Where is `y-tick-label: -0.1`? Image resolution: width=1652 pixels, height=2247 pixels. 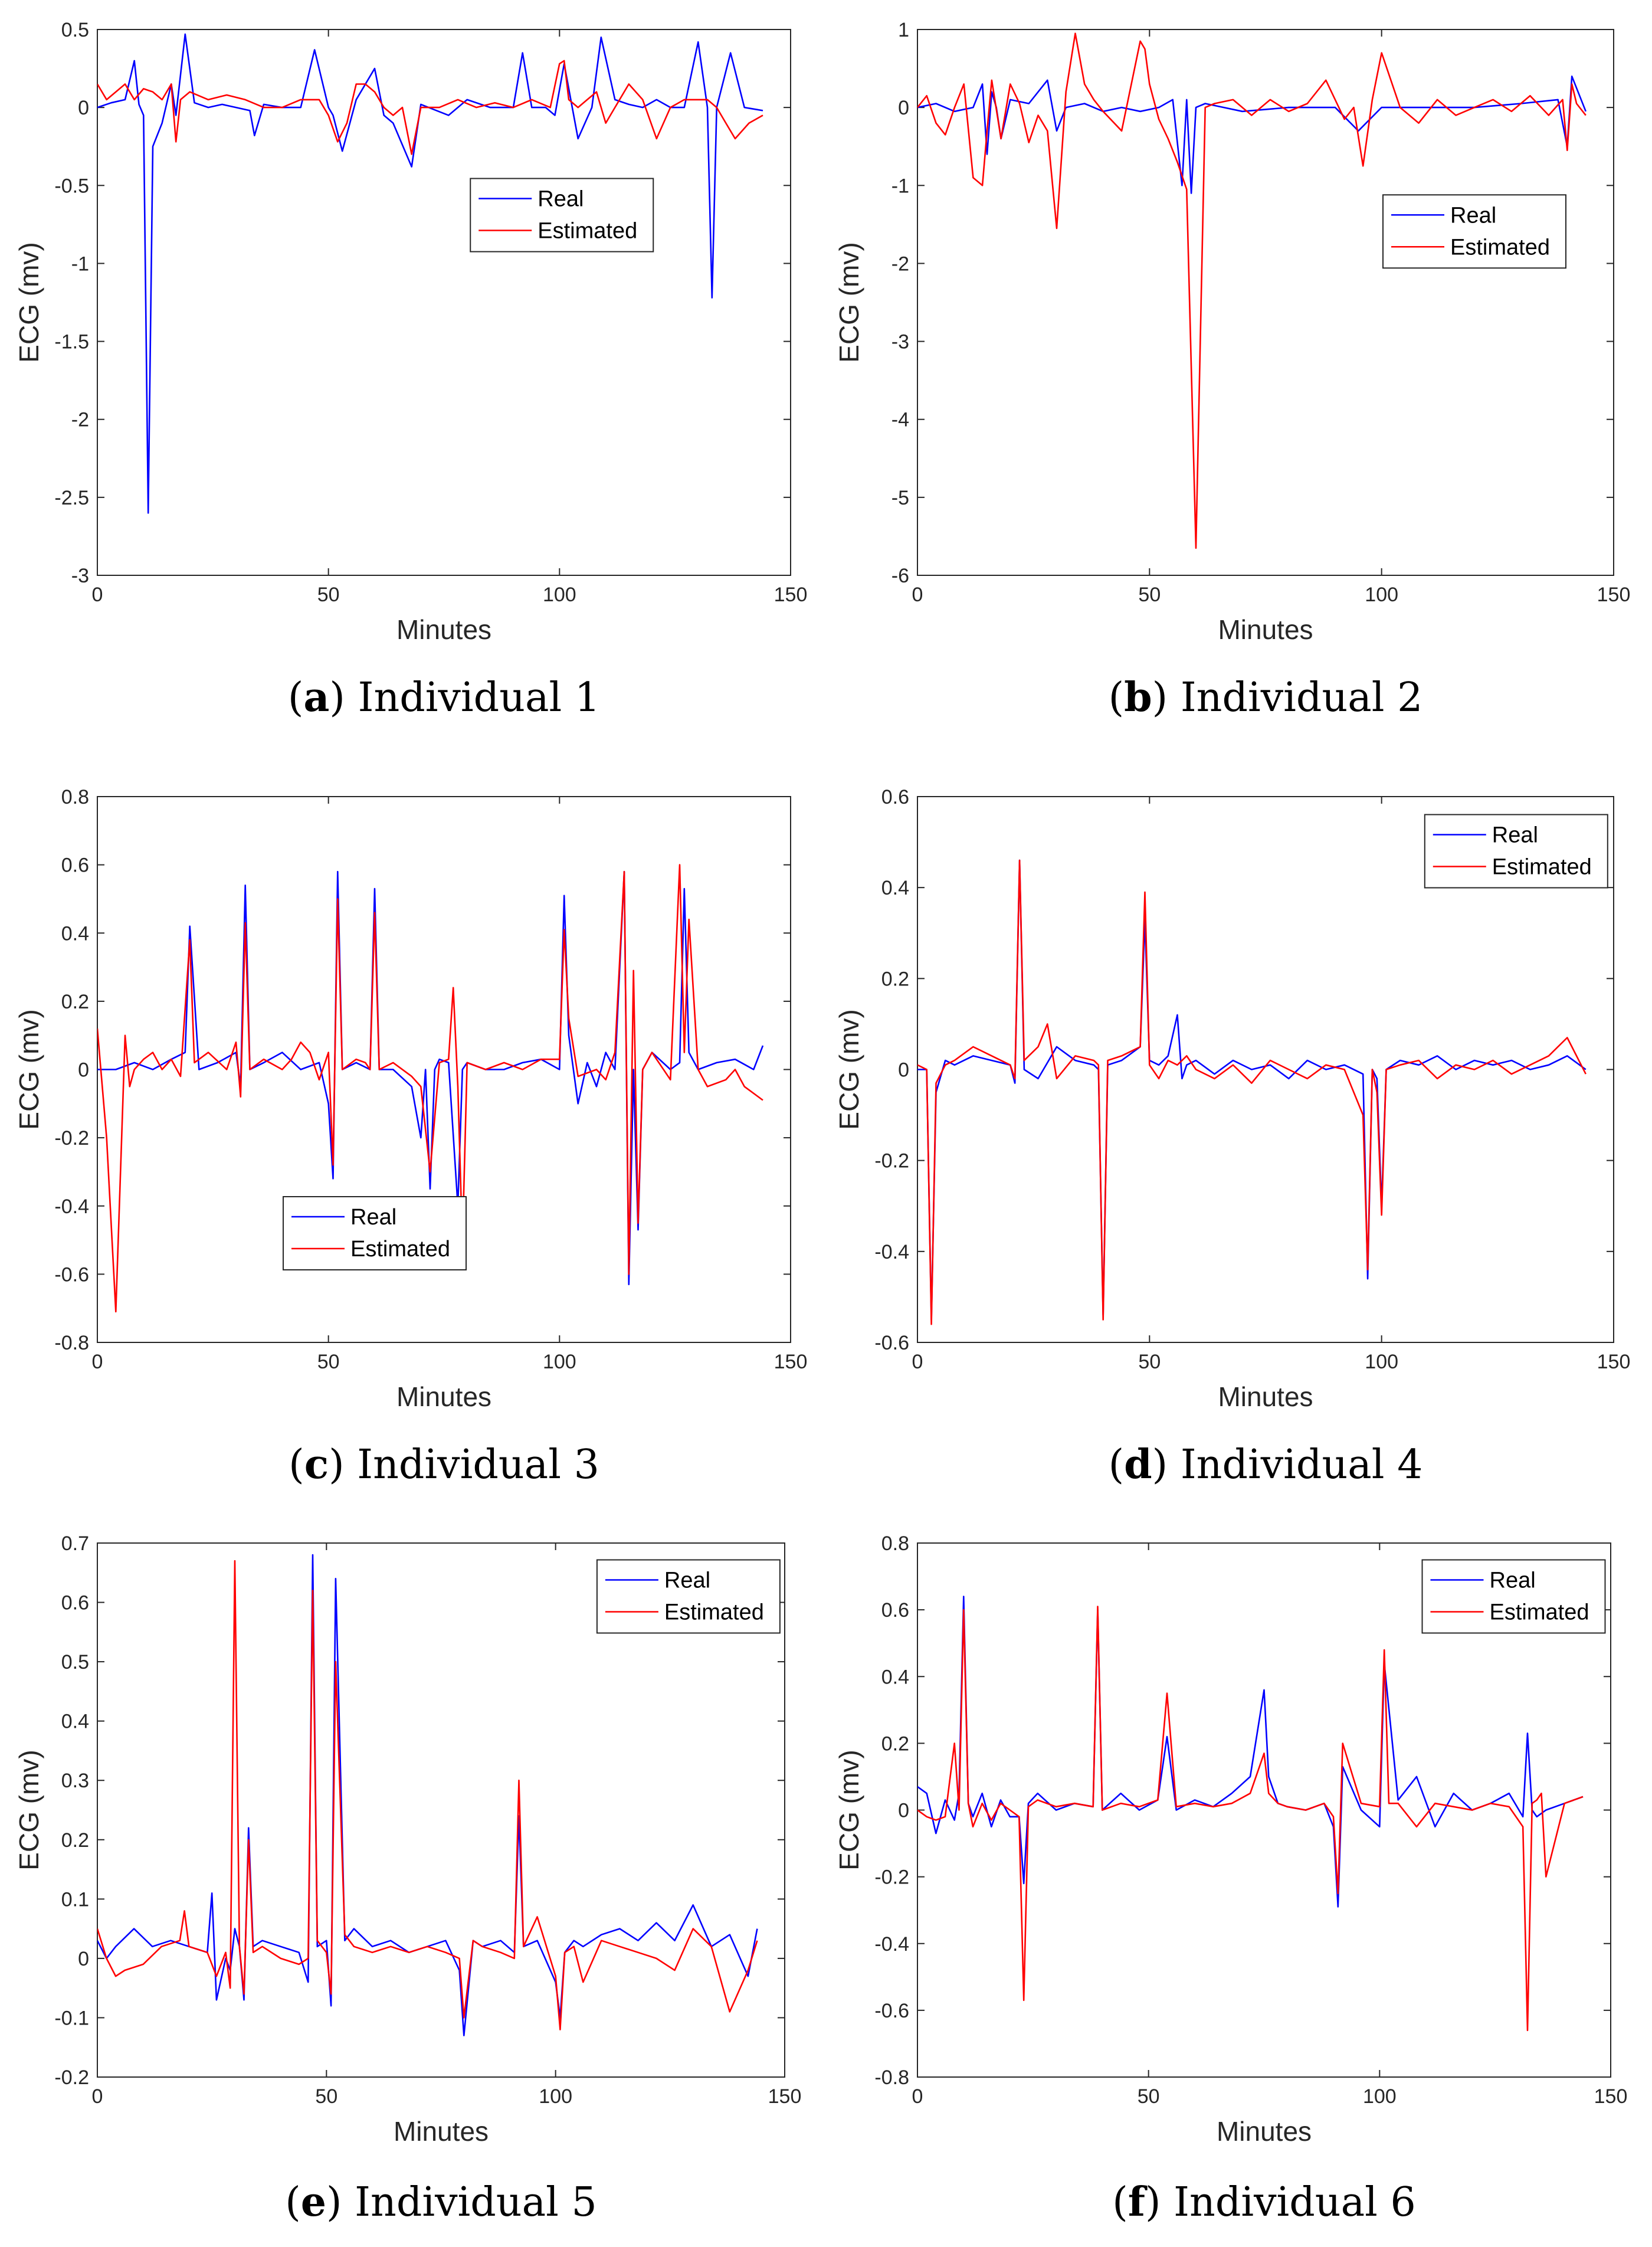
y-tick-label: -0.1 is located at coordinates (71, 2018).